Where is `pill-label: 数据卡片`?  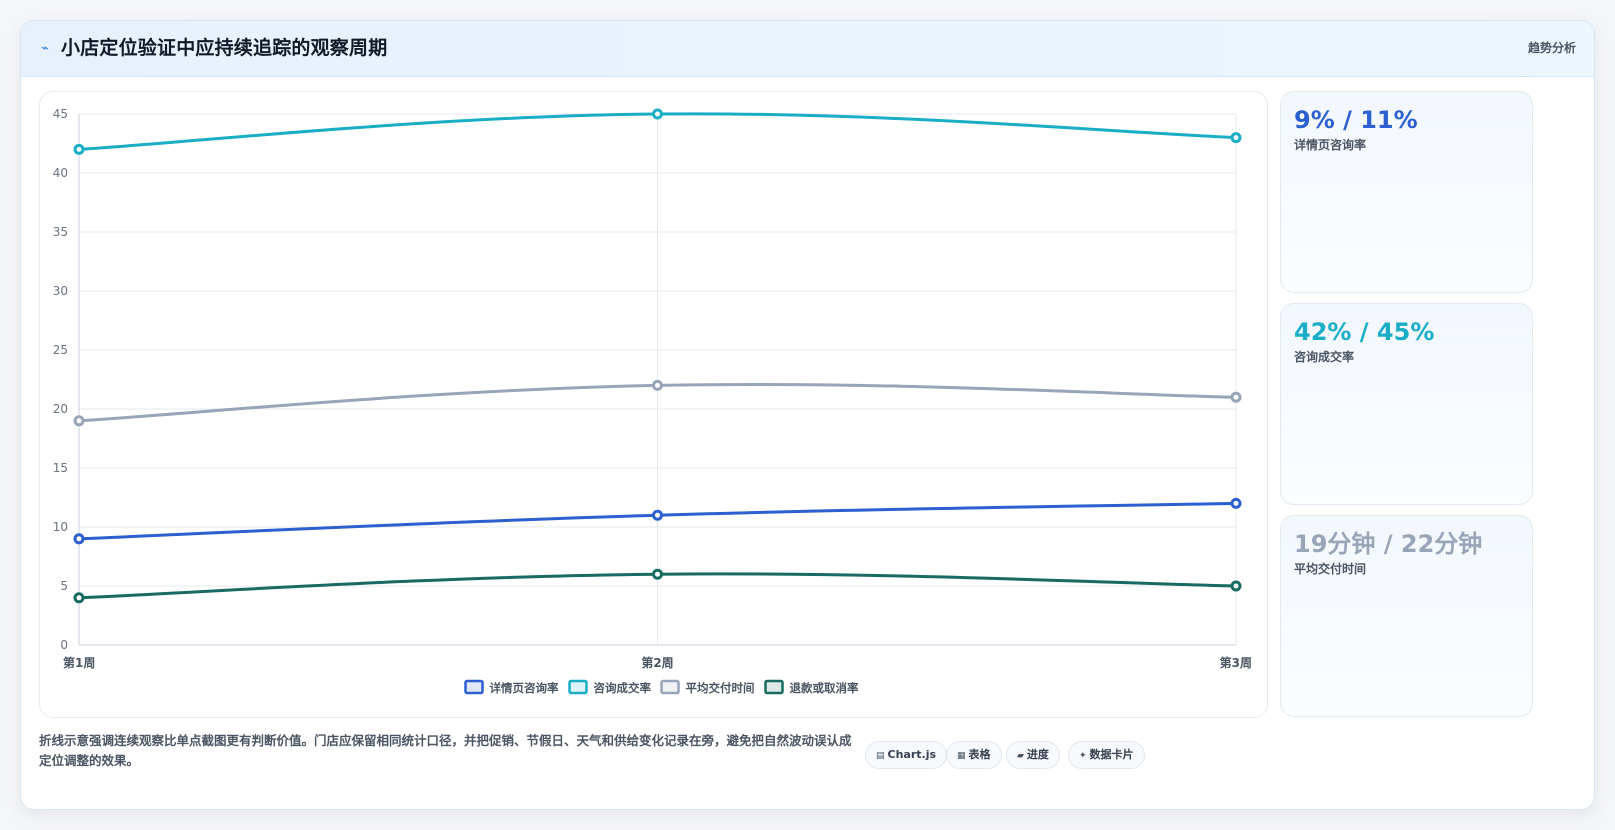 pill-label: 数据卡片 is located at coordinates (1111, 754).